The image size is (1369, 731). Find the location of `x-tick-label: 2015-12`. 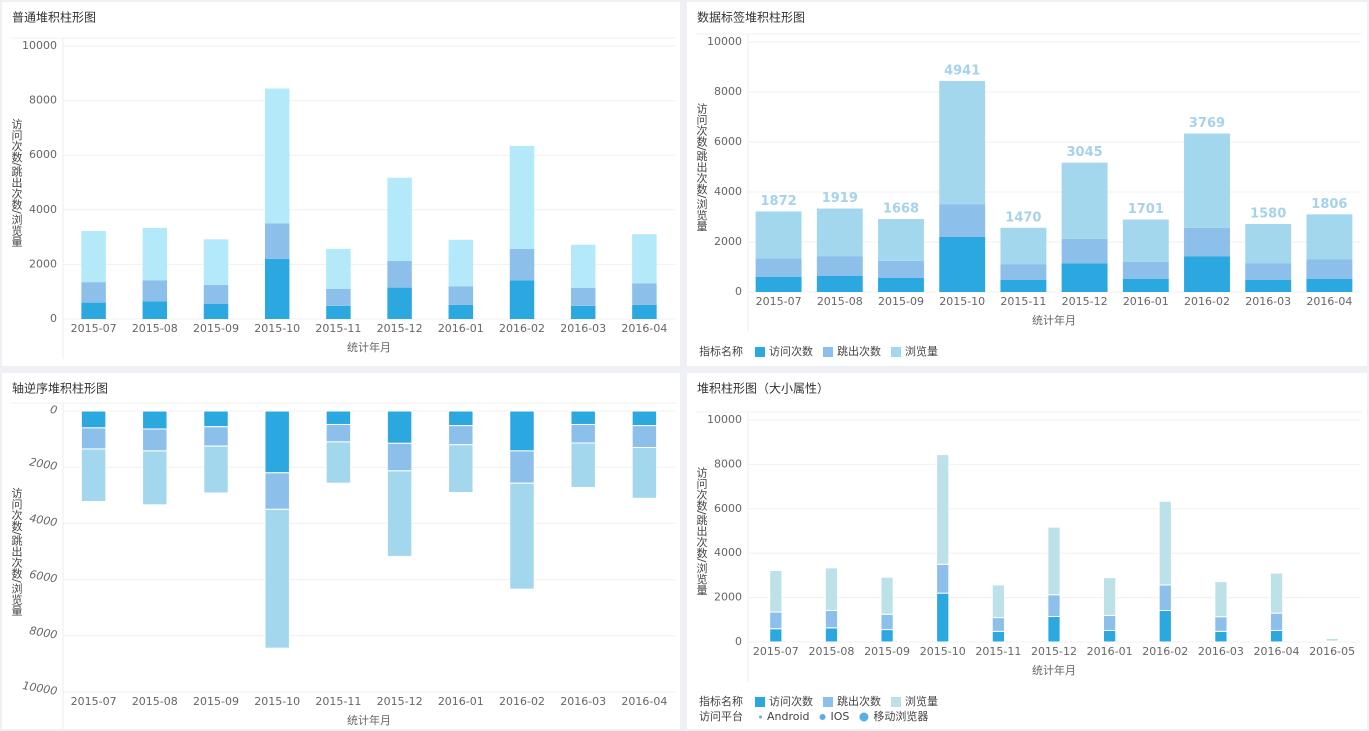

x-tick-label: 2015-12 is located at coordinates (400, 701).